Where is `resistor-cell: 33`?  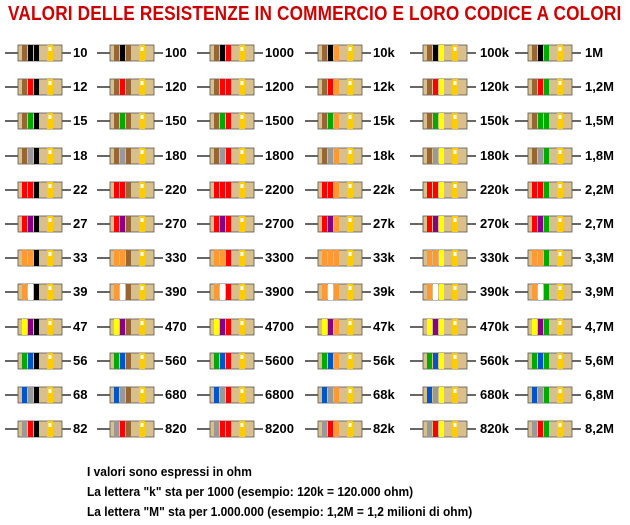 resistor-cell: 33 is located at coordinates (55, 258).